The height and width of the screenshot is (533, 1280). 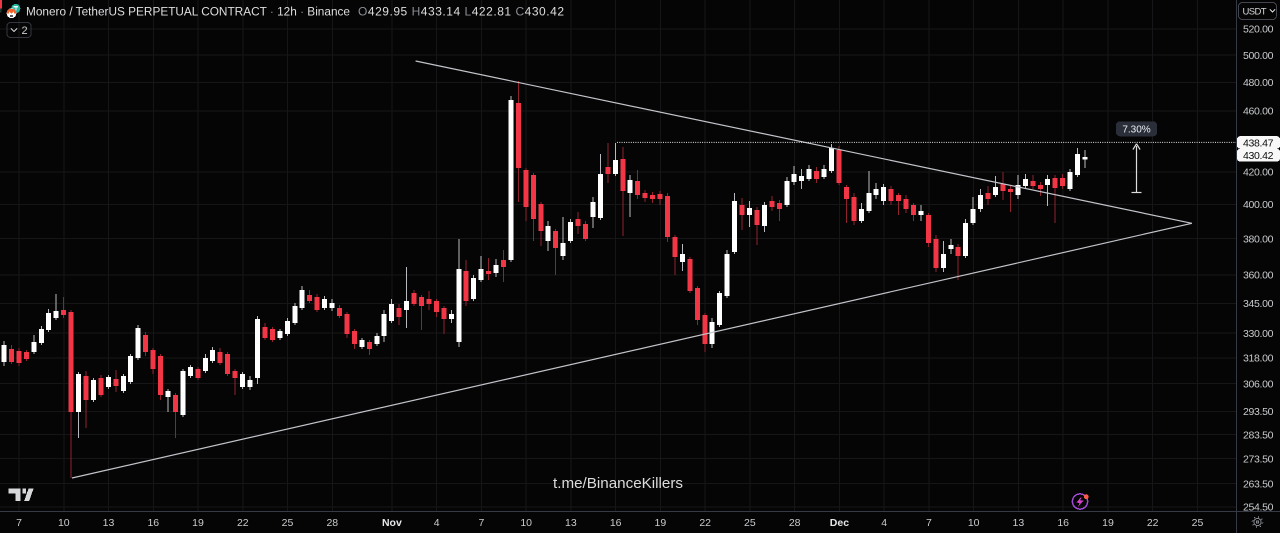 What do you see at coordinates (618, 483) in the screenshot?
I see `svg-text: t.me/BinanceKillers` at bounding box center [618, 483].